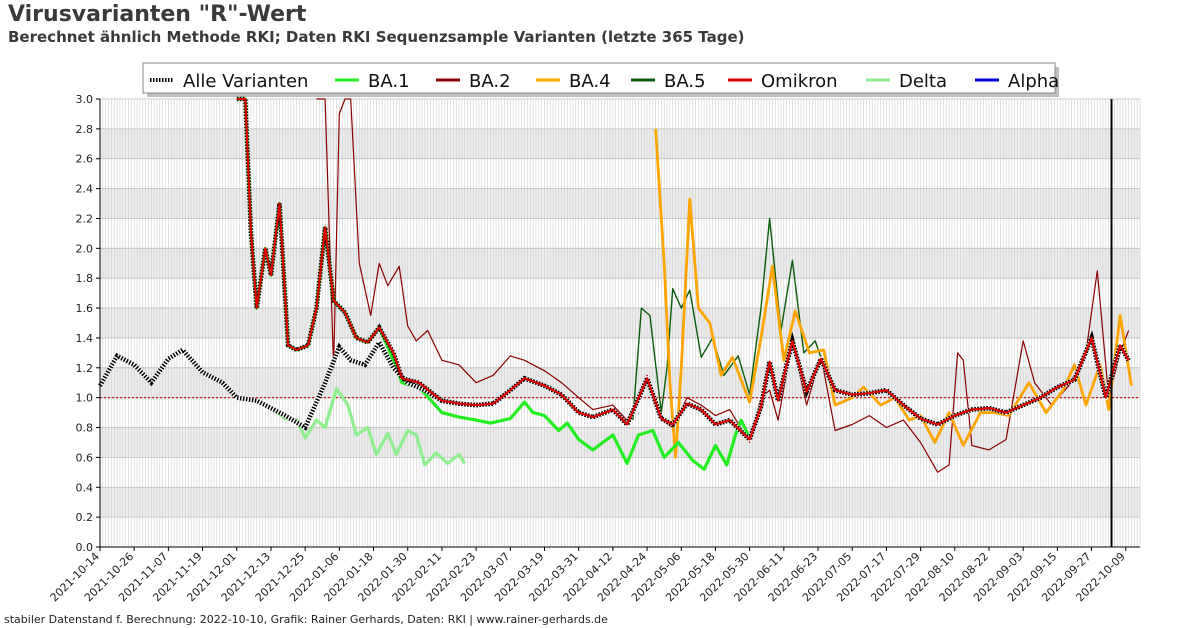 This screenshot has width=1200, height=628. What do you see at coordinates (85, 308) in the screenshot?
I see `y-tick-label: 1.6` at bounding box center [85, 308].